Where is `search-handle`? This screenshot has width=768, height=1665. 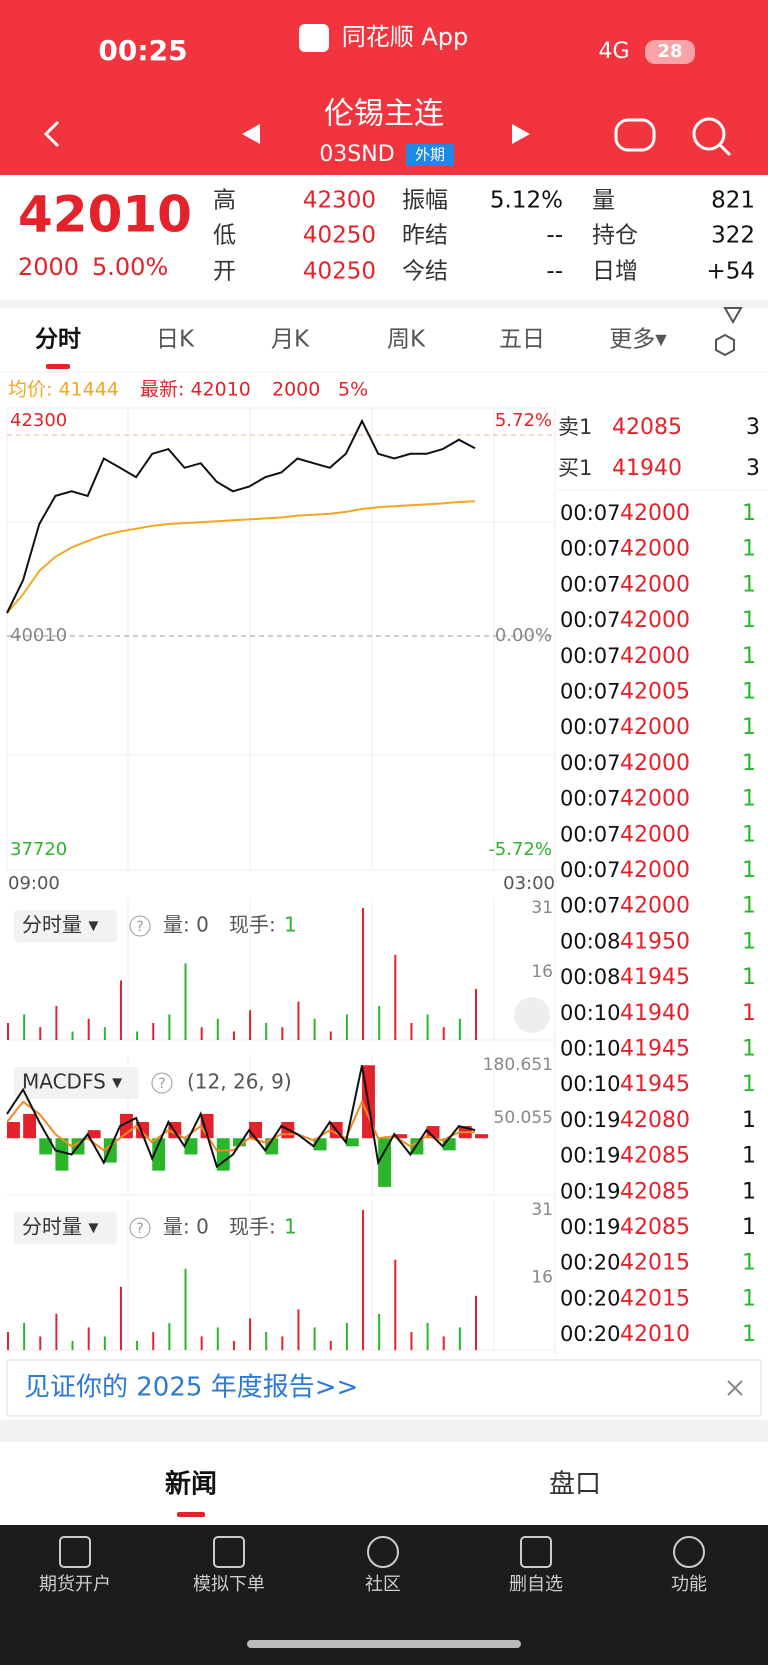 search-handle is located at coordinates (725, 150).